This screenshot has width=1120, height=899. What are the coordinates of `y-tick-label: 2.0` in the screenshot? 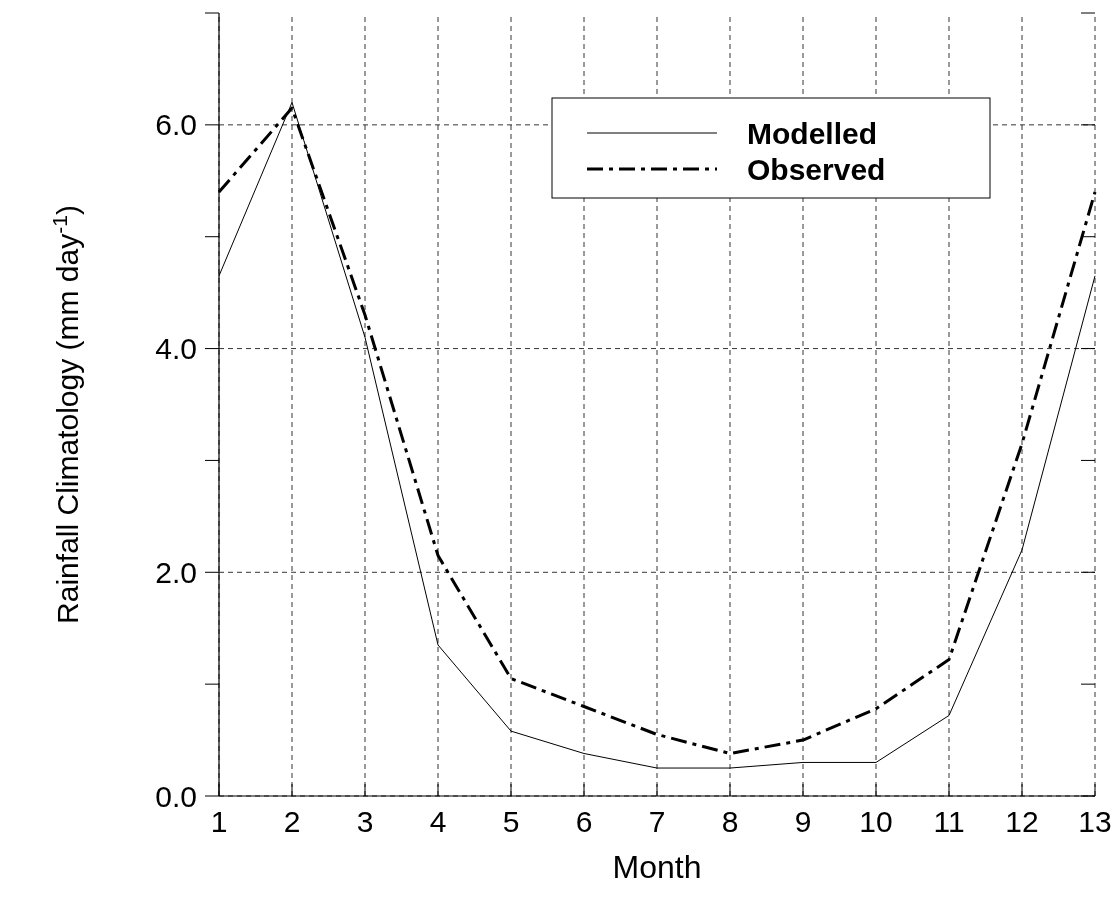 It's located at (176, 572).